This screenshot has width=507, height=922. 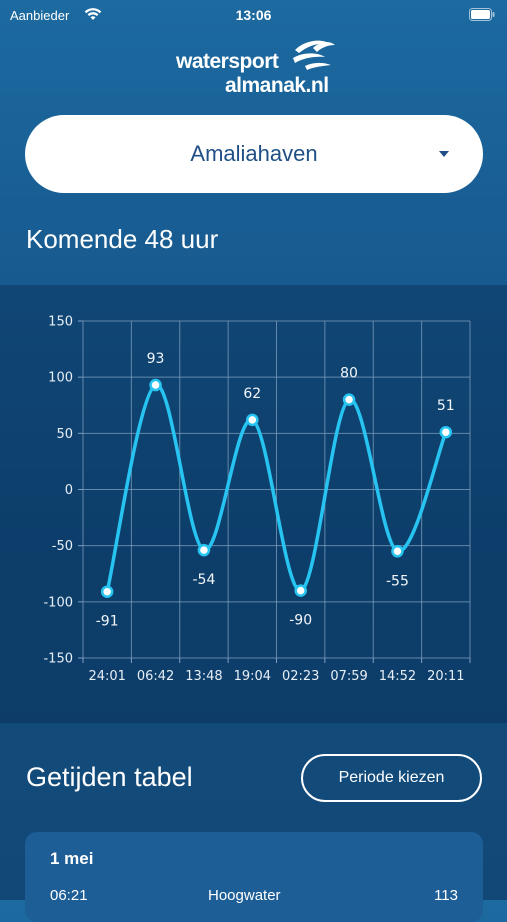 I want to click on battery-icon, so click(x=482, y=14).